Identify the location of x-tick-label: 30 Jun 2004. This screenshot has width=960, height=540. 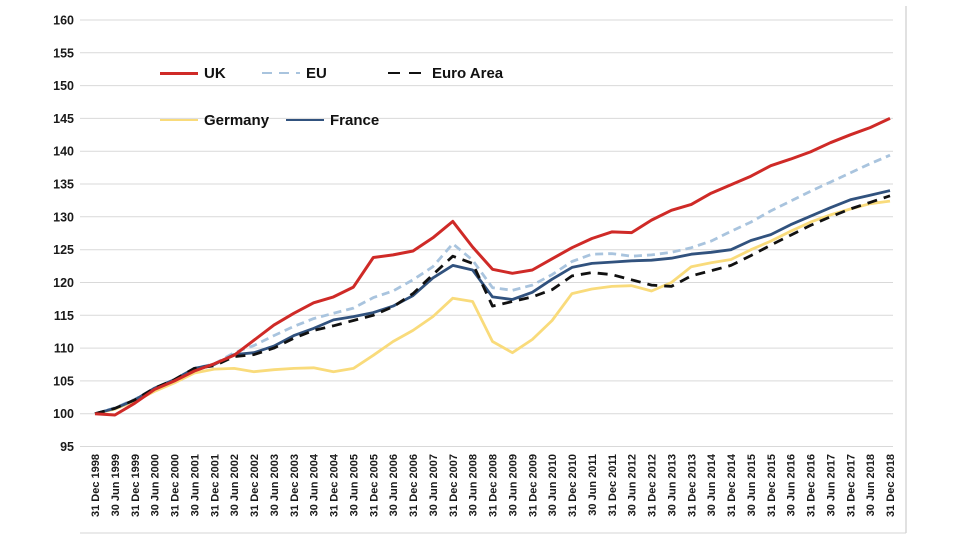
(315, 484).